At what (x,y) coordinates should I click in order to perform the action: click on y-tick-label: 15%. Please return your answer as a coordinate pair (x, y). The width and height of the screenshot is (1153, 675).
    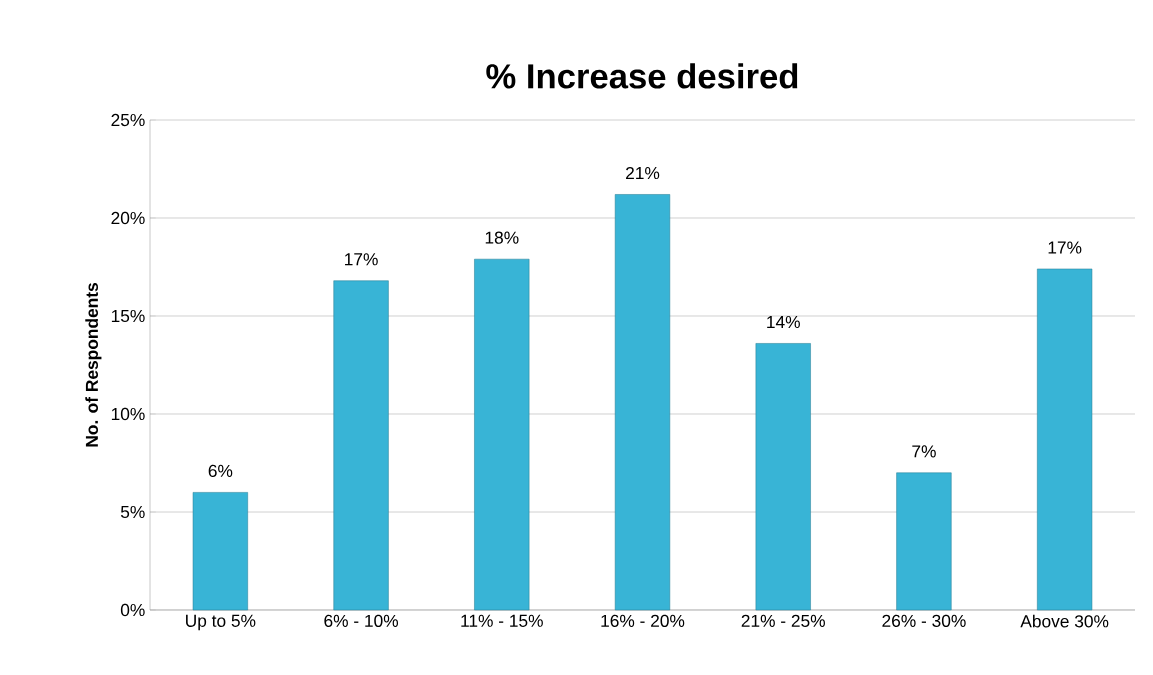
    Looking at the image, I should click on (128, 316).